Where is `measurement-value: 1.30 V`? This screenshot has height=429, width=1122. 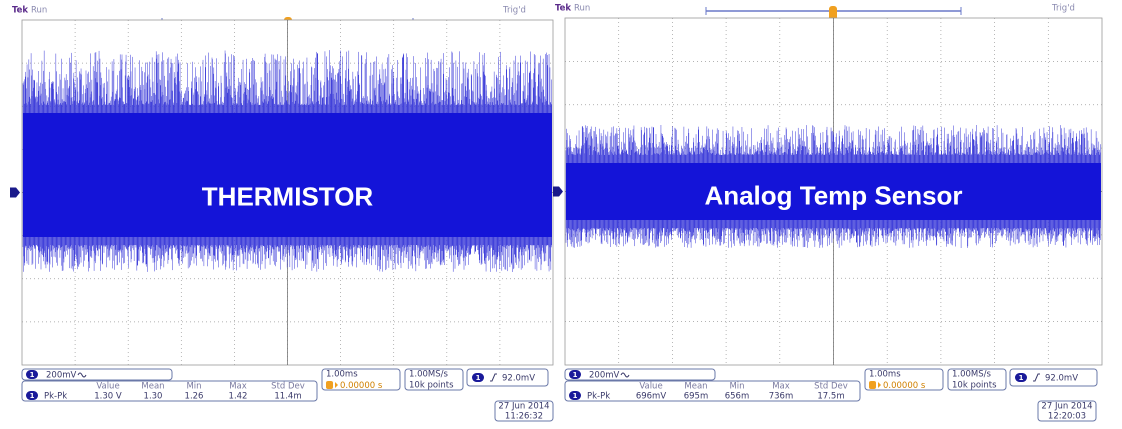 measurement-value: 1.30 V is located at coordinates (108, 397).